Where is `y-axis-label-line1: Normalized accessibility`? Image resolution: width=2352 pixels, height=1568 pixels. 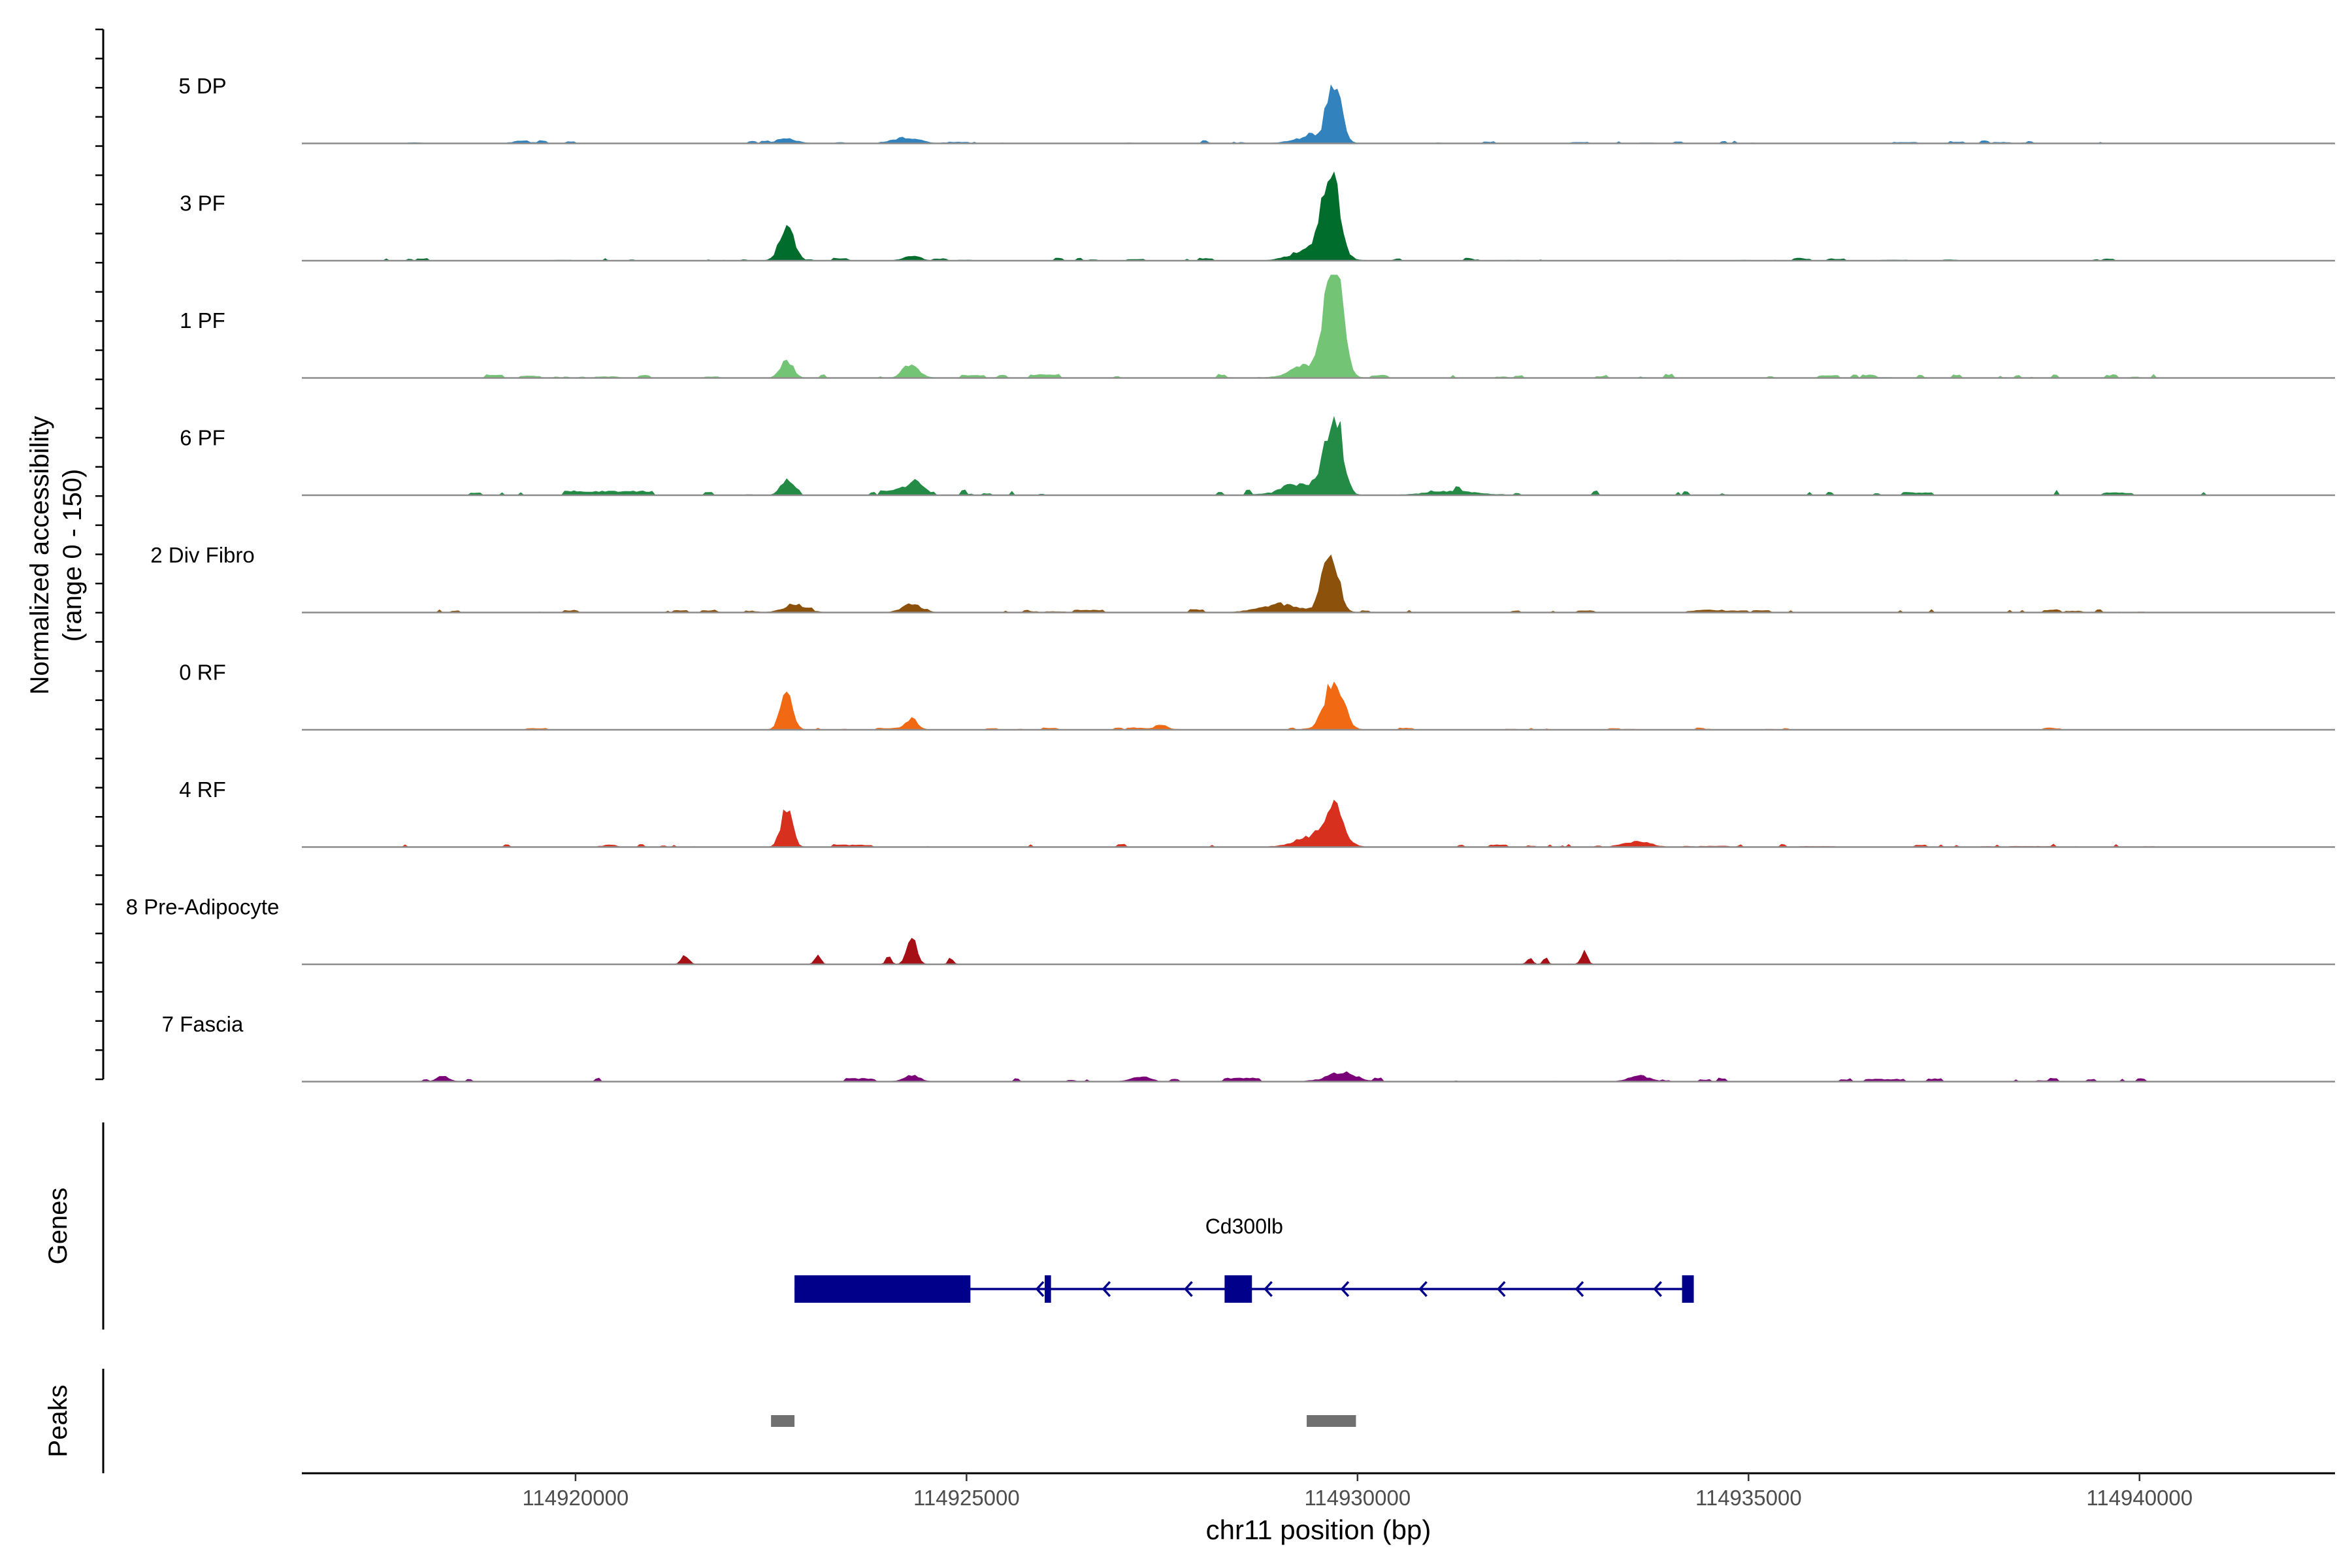 y-axis-label-line1: Normalized accessibility is located at coordinates (39, 555).